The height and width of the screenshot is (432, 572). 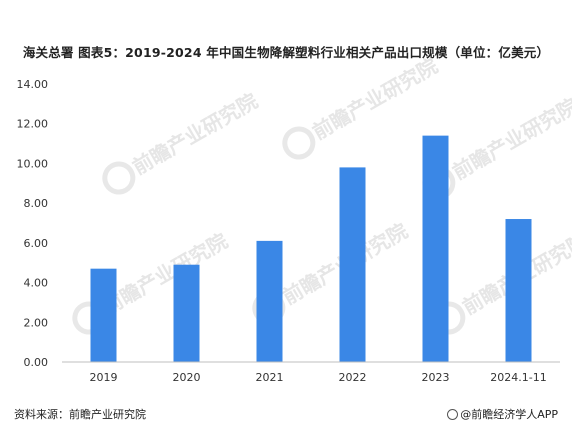 I want to click on app-logo-icon, so click(x=453, y=414).